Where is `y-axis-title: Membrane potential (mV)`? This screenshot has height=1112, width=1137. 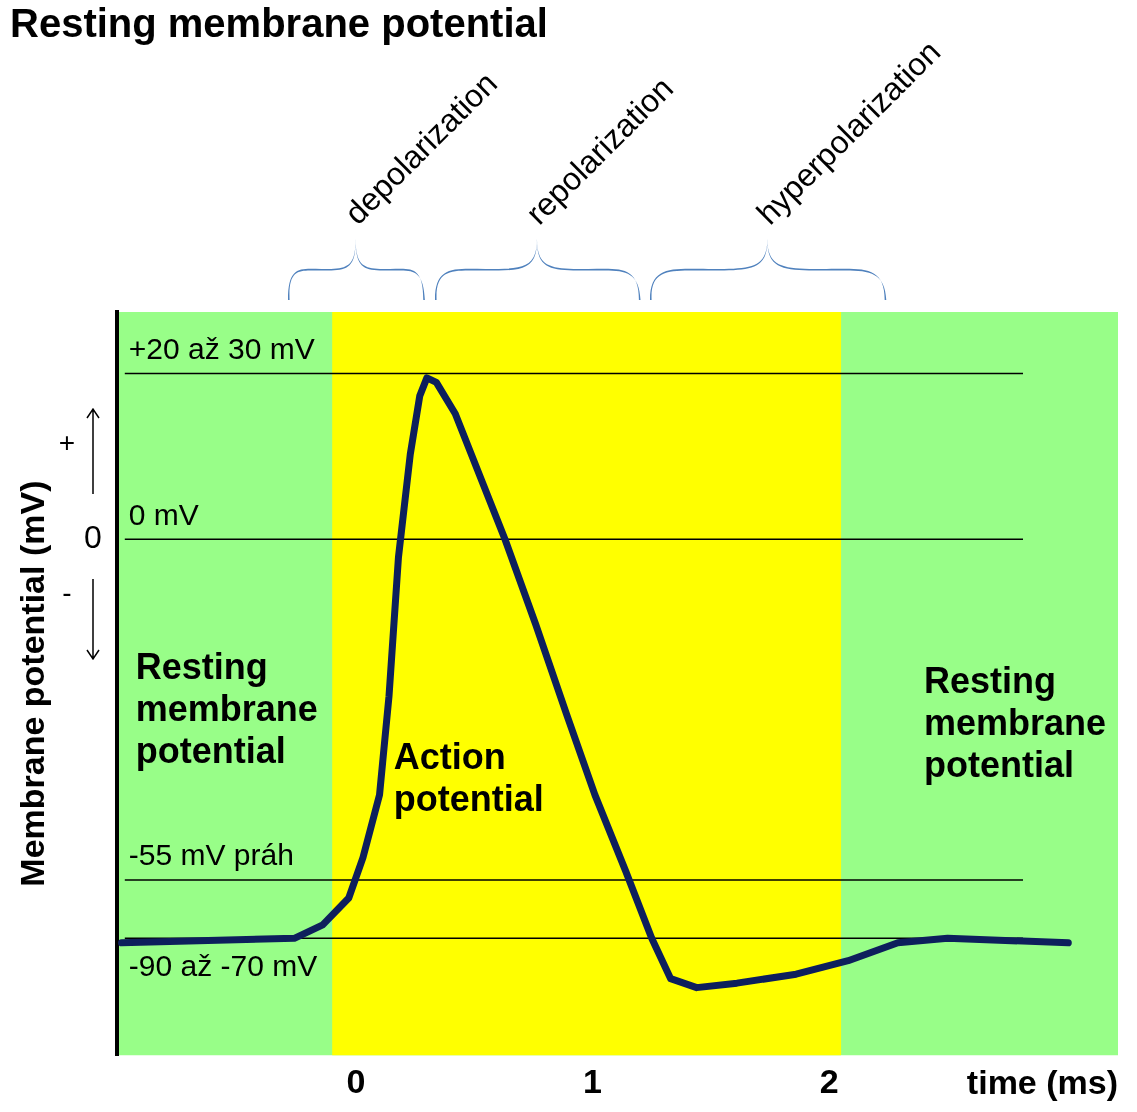
y-axis-title: Membrane potential (mV) is located at coordinates (31, 683).